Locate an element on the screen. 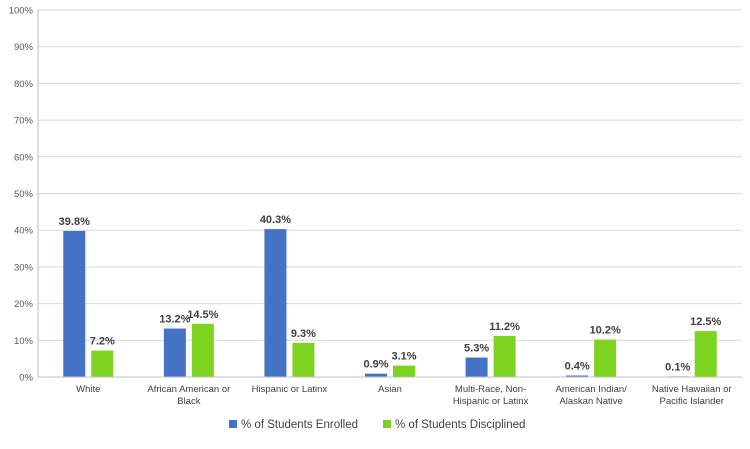  x-category-label: Alaskan Native is located at coordinates (590, 401).